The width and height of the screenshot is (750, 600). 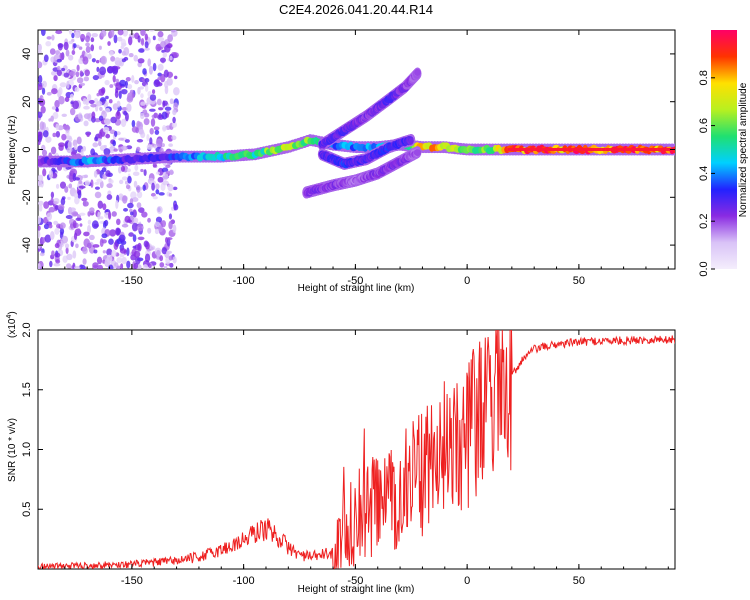 What do you see at coordinates (704, 173) in the screenshot?
I see `colorbar-tick-label: 0.4` at bounding box center [704, 173].